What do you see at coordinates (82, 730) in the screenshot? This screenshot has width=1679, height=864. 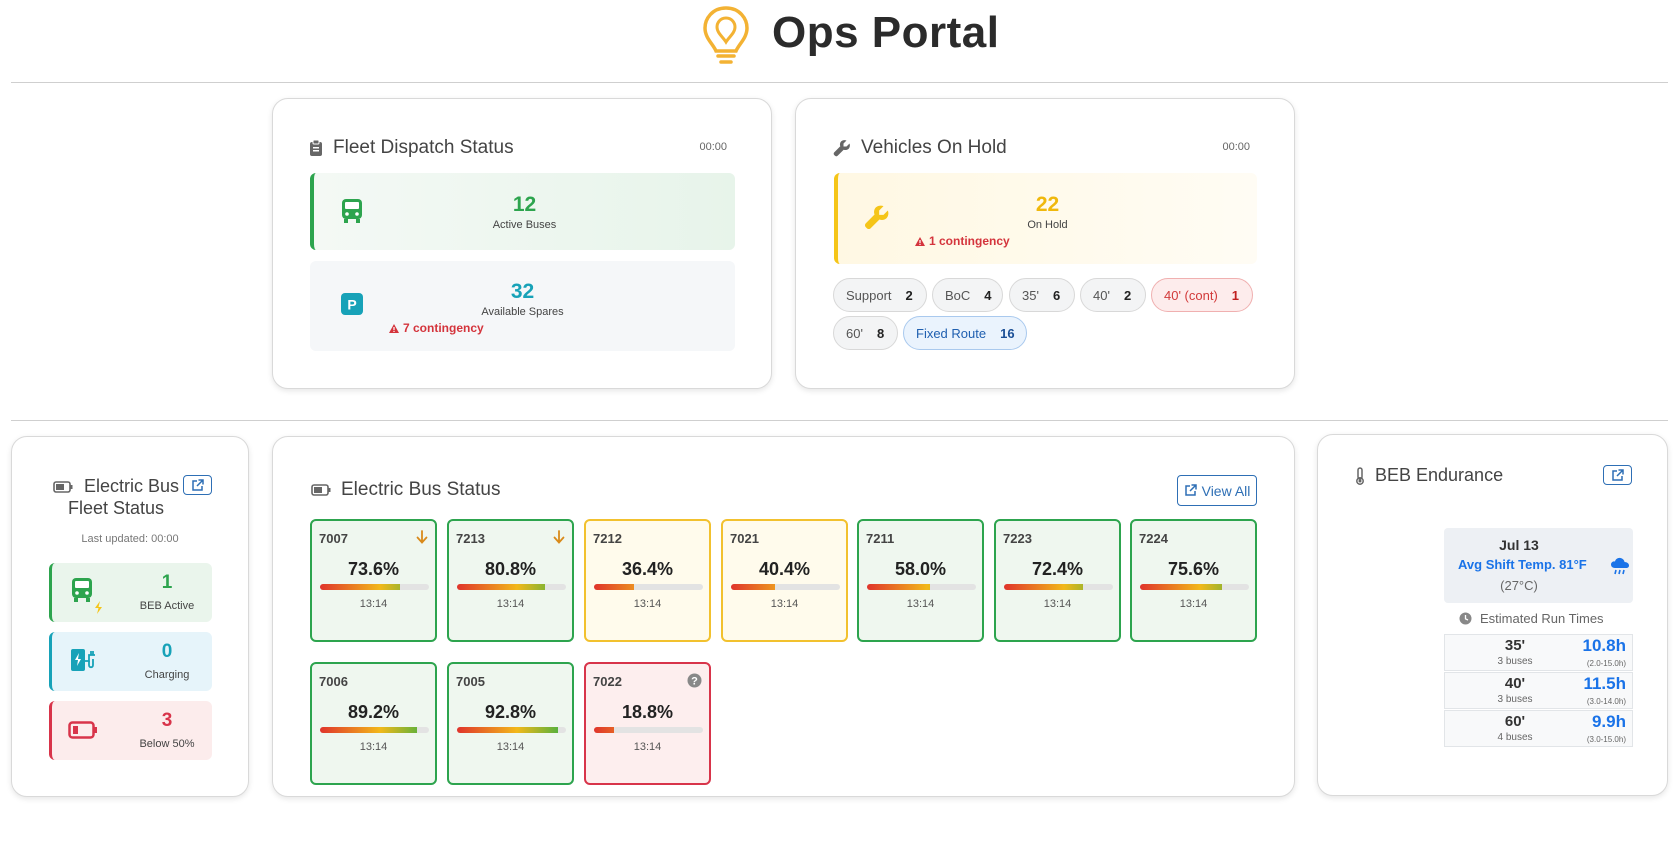 I see `low-battery-icon` at bounding box center [82, 730].